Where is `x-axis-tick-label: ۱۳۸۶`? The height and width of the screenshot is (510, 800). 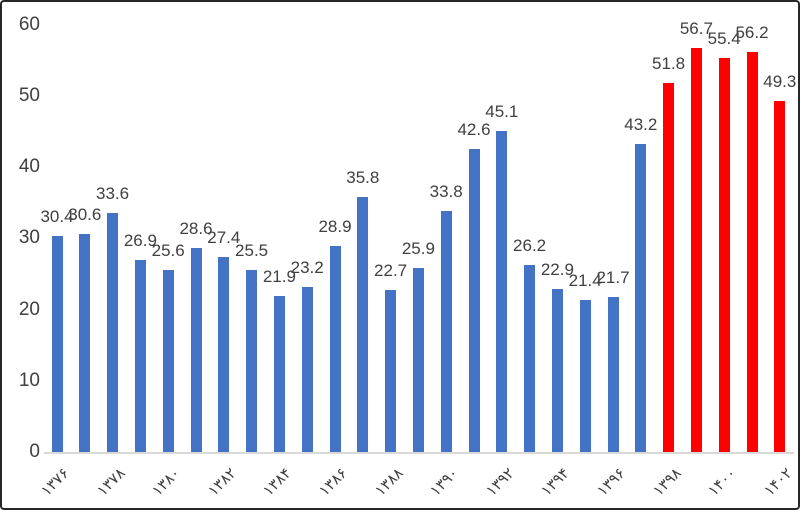 x-axis-tick-label: ۱۳۸۶ is located at coordinates (333, 482).